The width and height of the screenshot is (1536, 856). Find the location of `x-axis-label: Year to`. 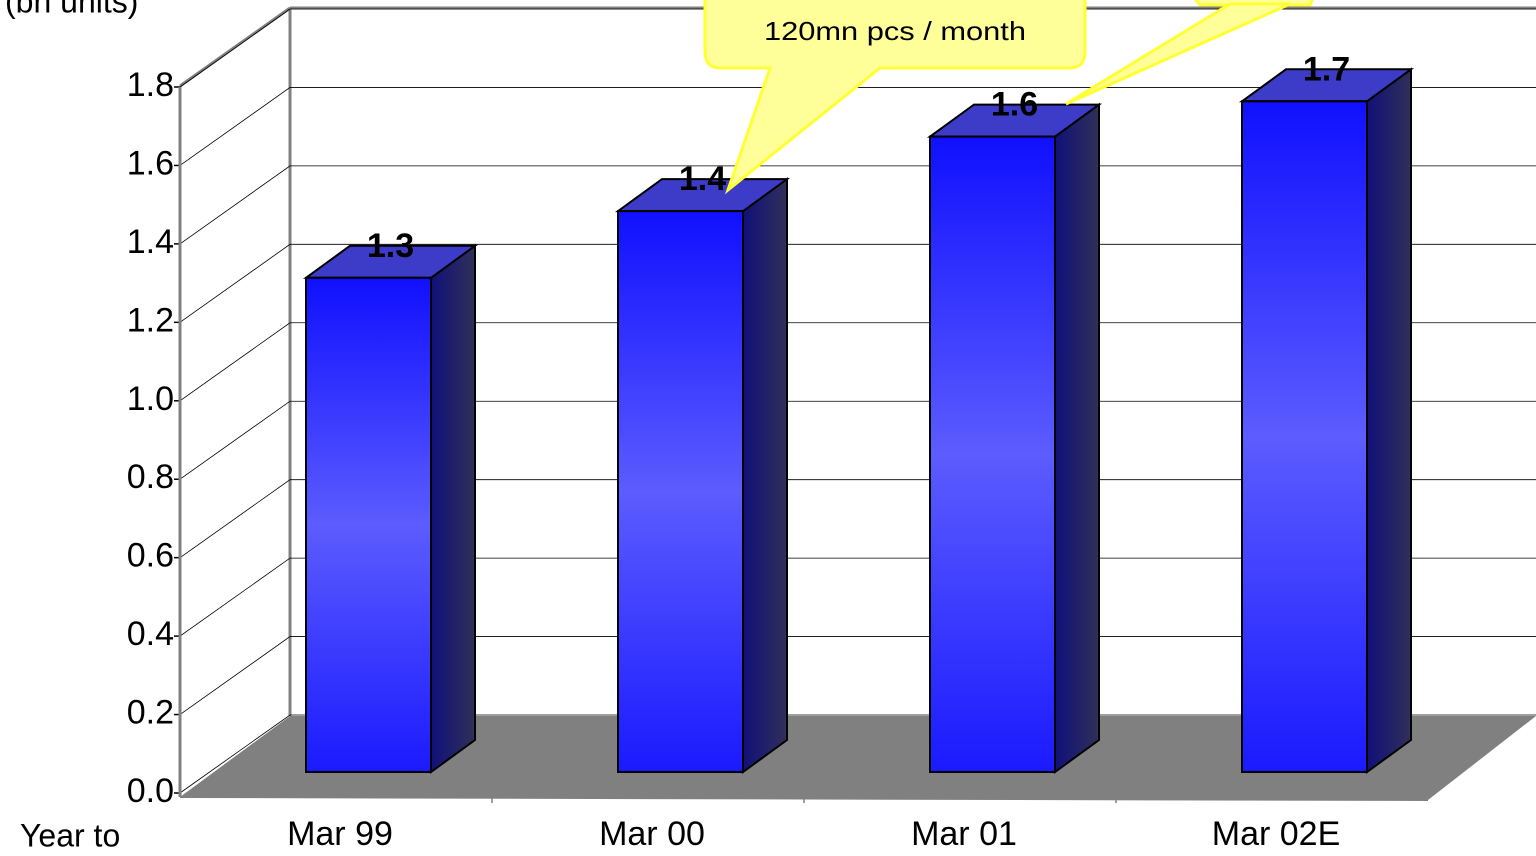

x-axis-label: Year to is located at coordinates (70, 835).